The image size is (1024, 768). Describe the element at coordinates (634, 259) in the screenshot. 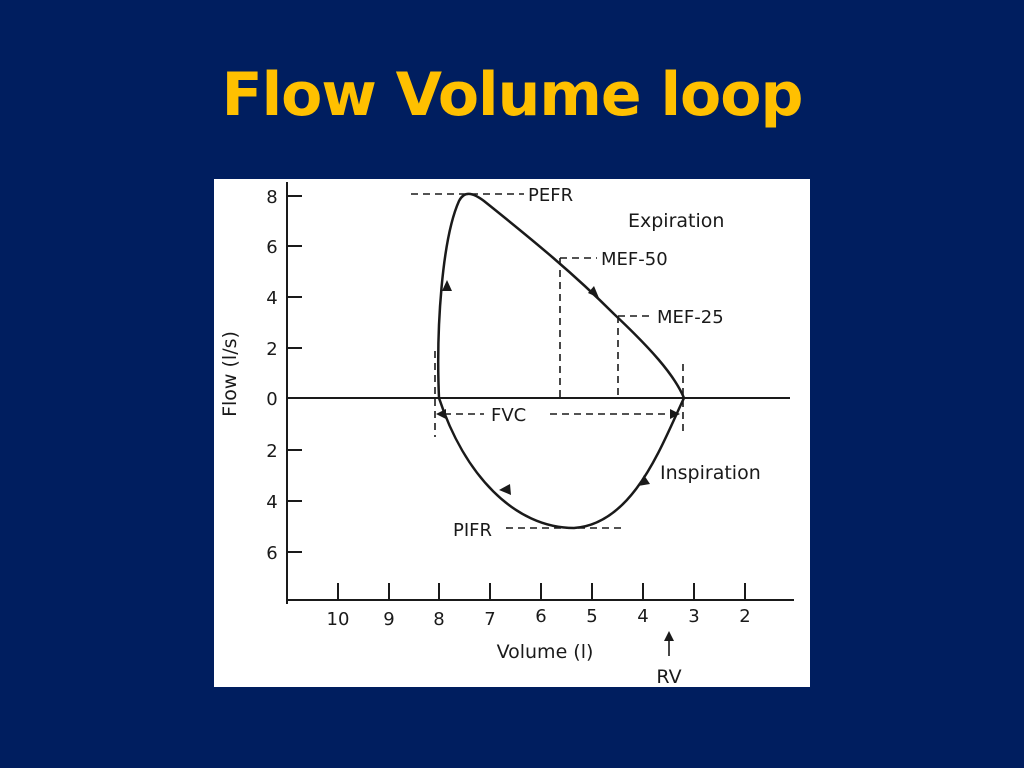

I see `mef50-label: MEF-50` at that location.